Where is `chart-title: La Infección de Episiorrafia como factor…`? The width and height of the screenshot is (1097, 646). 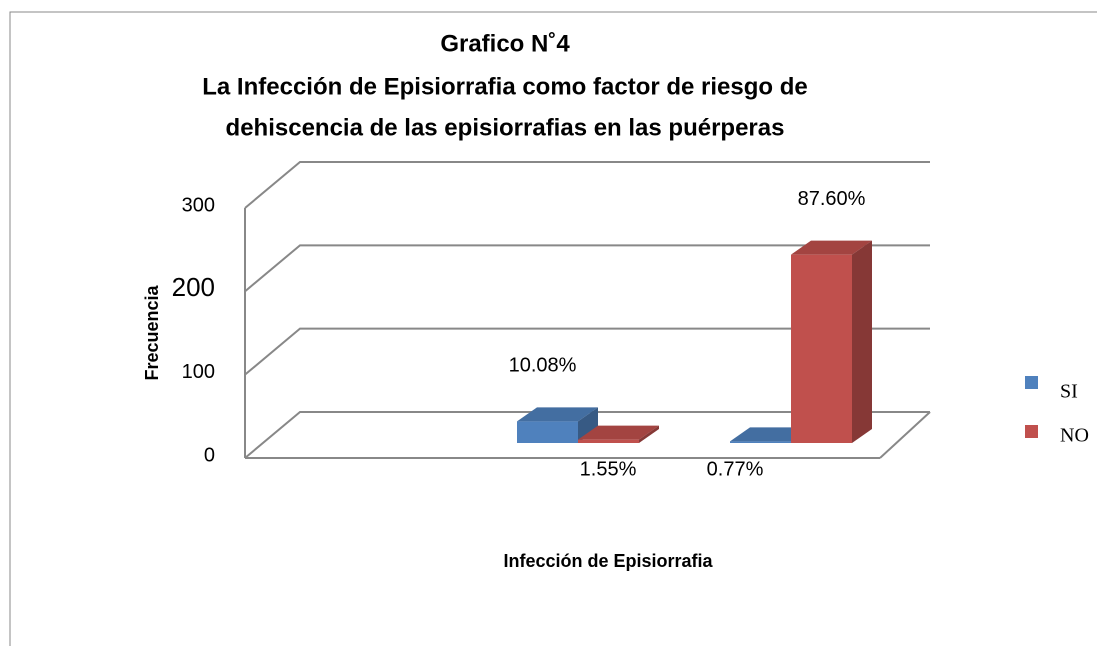 chart-title: La Infección de Episiorrafia como factor… is located at coordinates (504, 86).